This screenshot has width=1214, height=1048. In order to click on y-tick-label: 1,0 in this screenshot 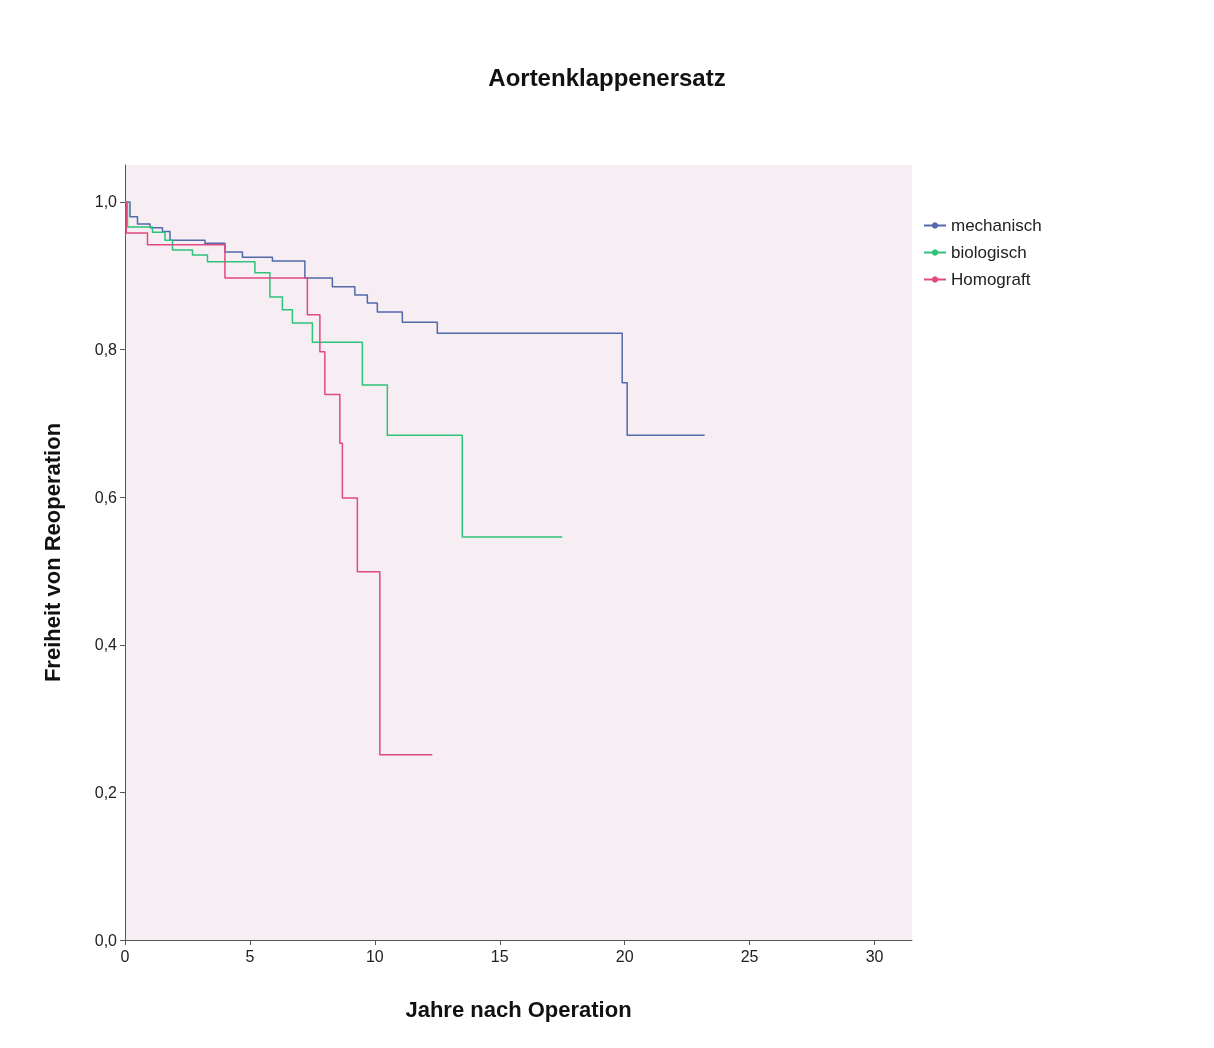, I will do `click(106, 202)`.